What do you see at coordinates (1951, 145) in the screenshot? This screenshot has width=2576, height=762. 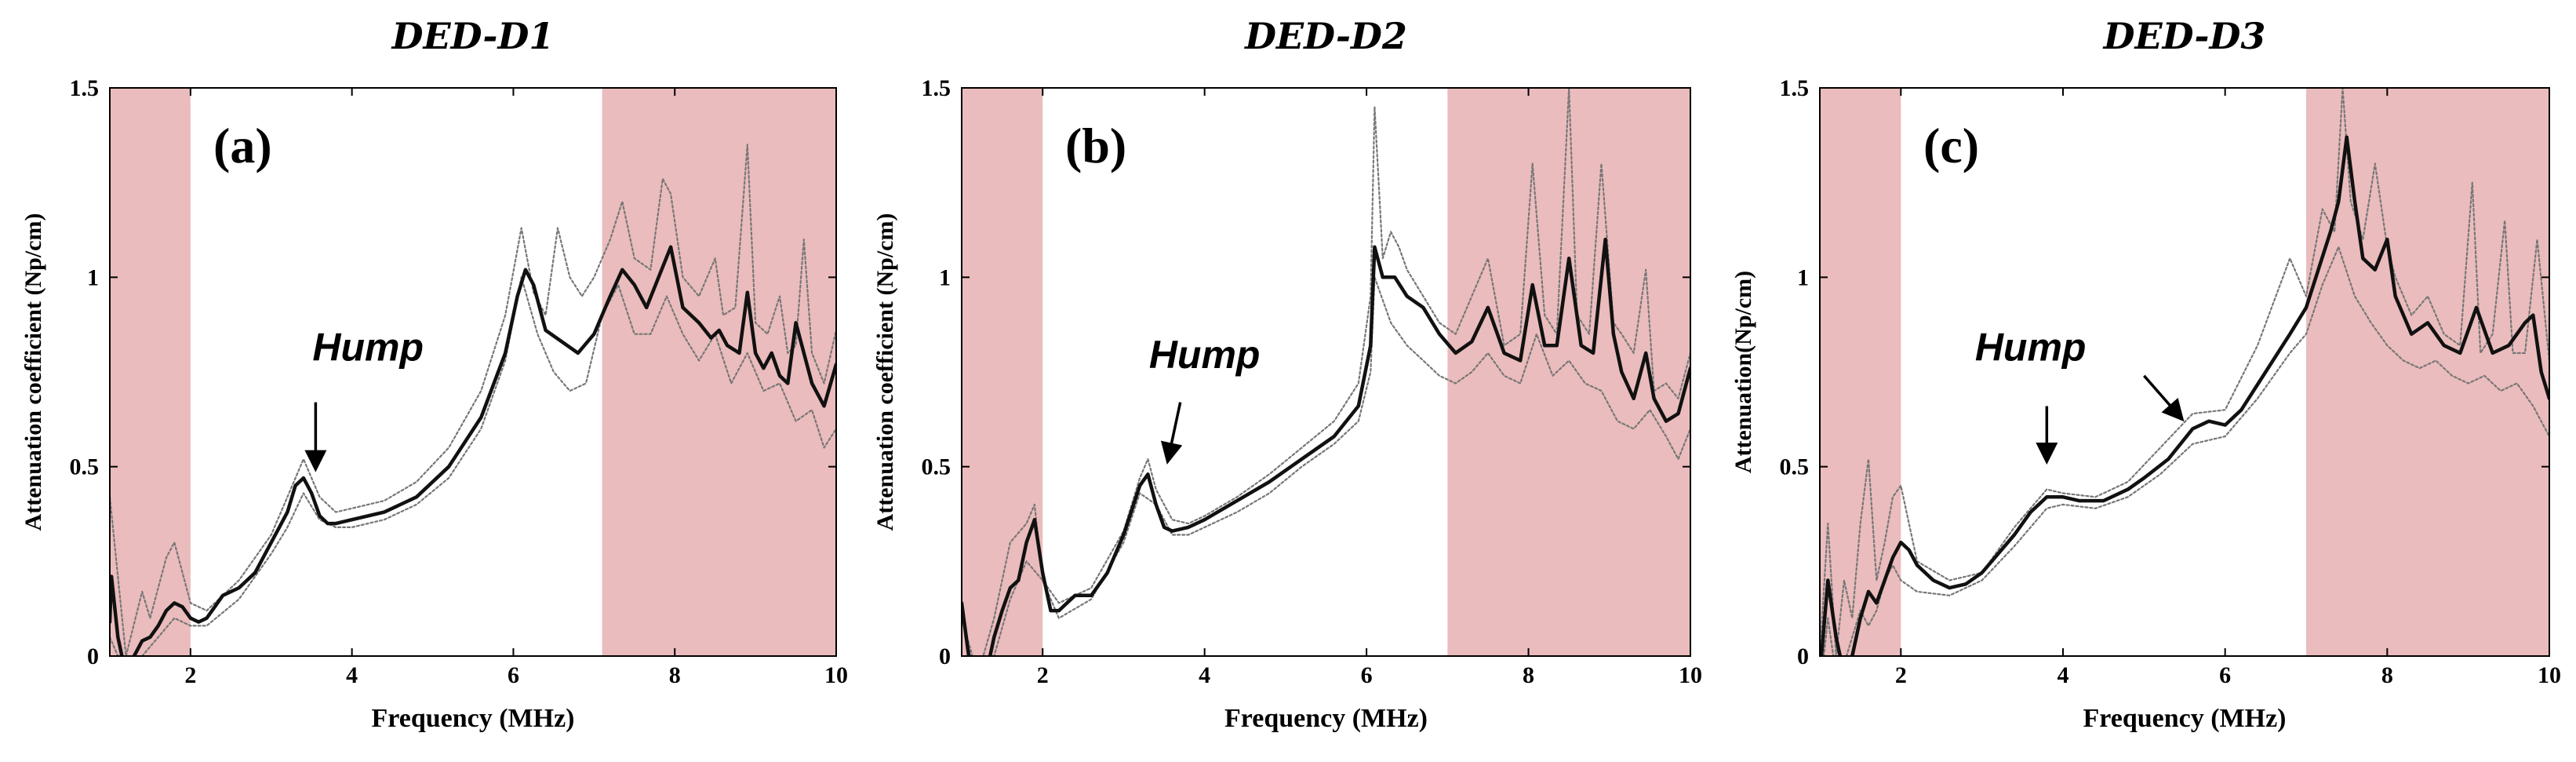 I see `panel-label: (c)` at bounding box center [1951, 145].